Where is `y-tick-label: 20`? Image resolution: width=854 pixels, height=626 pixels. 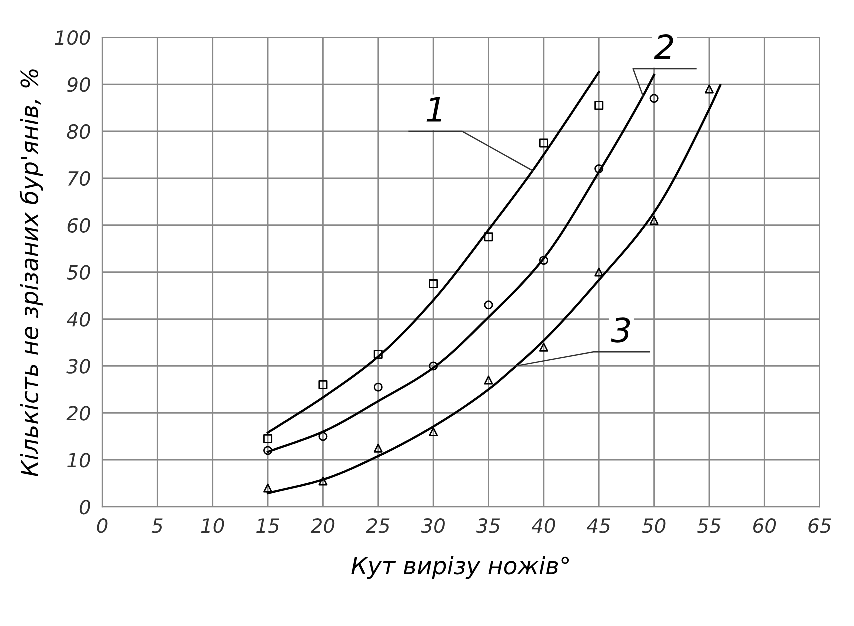 y-tick-label: 20 is located at coordinates (78, 413).